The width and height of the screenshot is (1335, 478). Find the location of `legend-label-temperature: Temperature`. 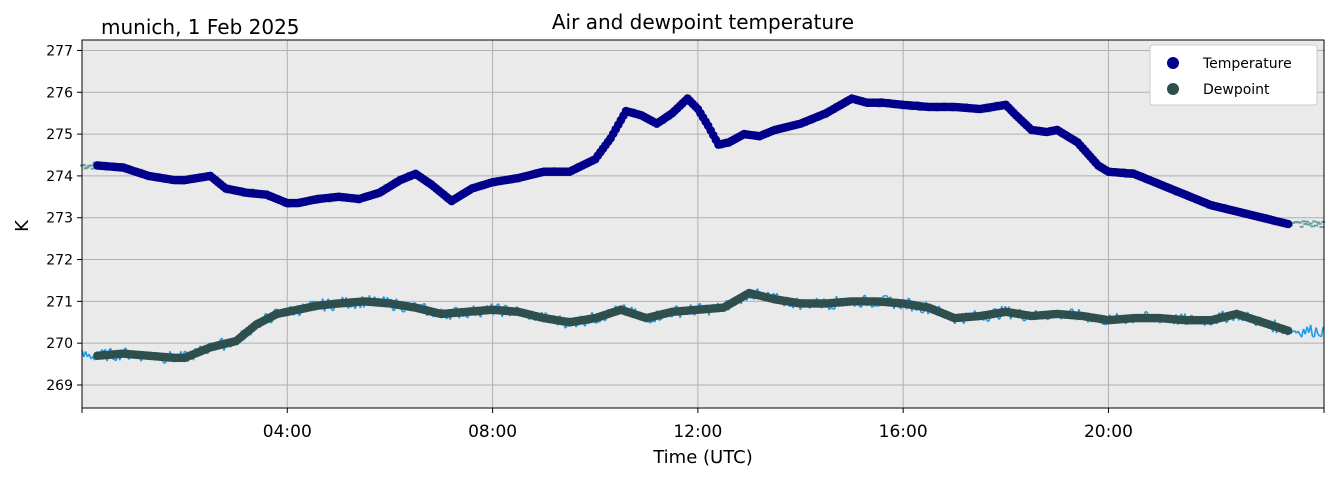

legend-label-temperature: Temperature is located at coordinates (1247, 64).